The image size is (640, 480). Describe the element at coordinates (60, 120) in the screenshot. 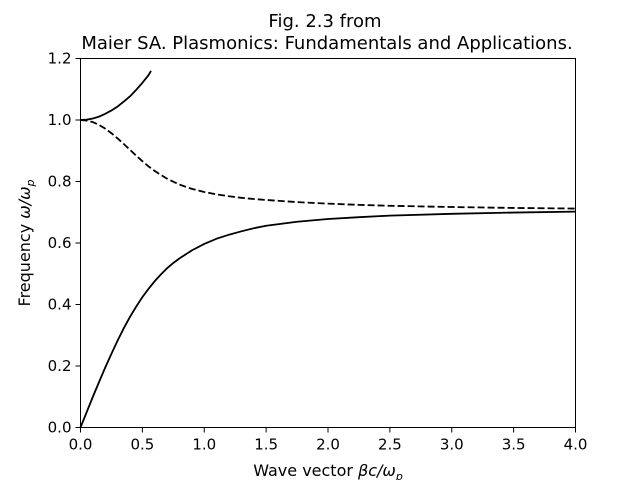

I see `y-tick-label: 1.0` at that location.